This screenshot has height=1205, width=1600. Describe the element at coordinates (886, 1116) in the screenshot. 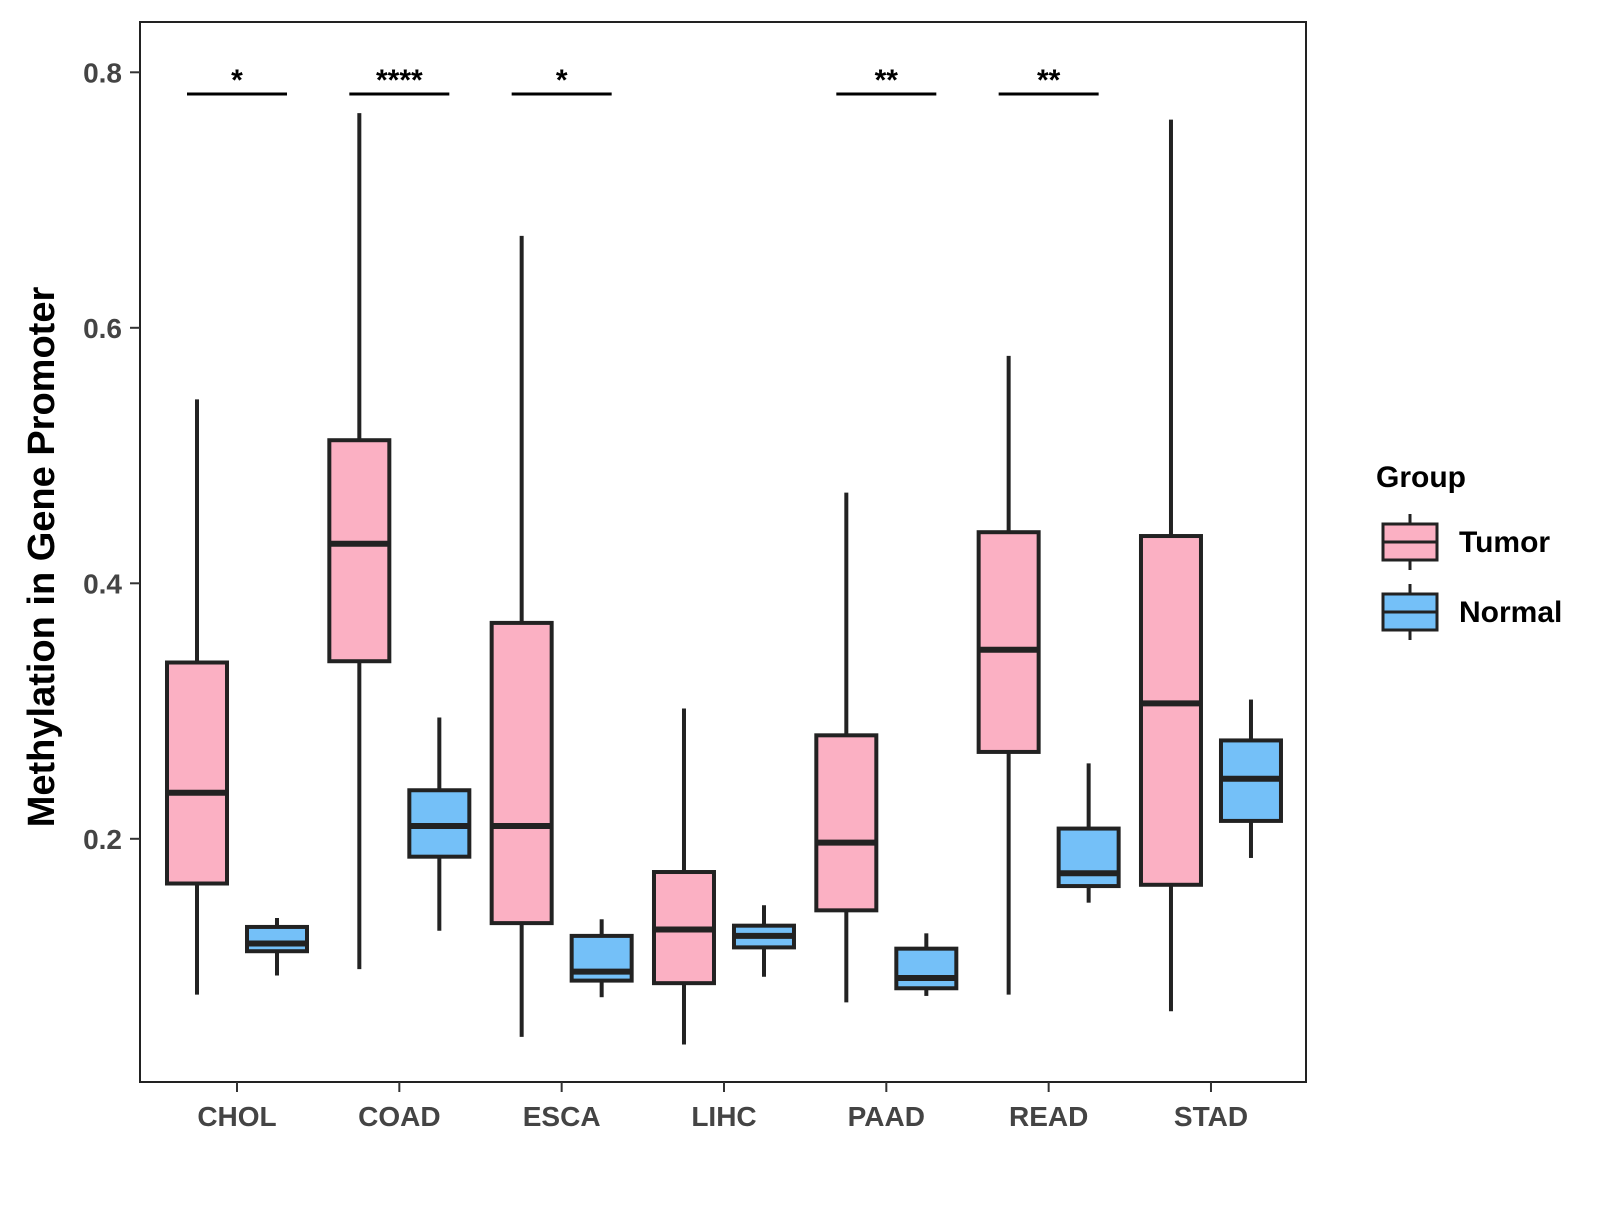

I see `x-tick-label: PAAD` at that location.